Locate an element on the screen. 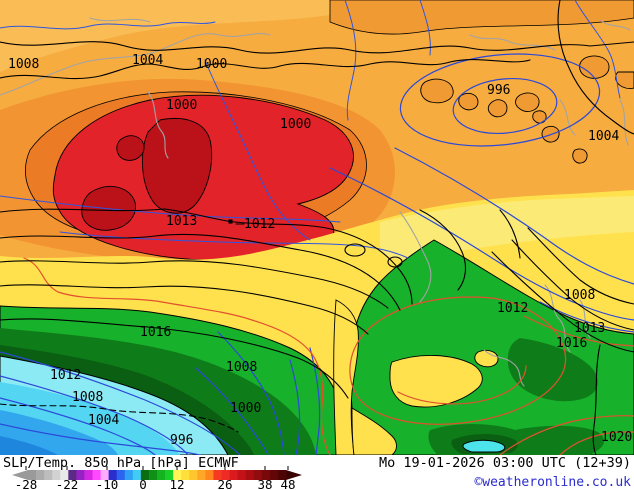  colorbar-tick-label: -10 is located at coordinates (107, 483).